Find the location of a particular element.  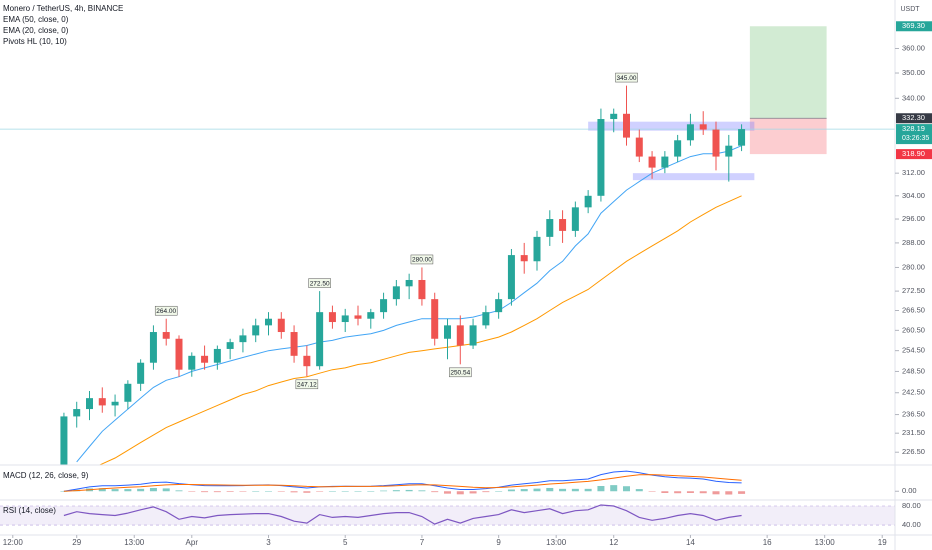

macd-title: MACD (12, 26, close, 9) is located at coordinates (46, 475).